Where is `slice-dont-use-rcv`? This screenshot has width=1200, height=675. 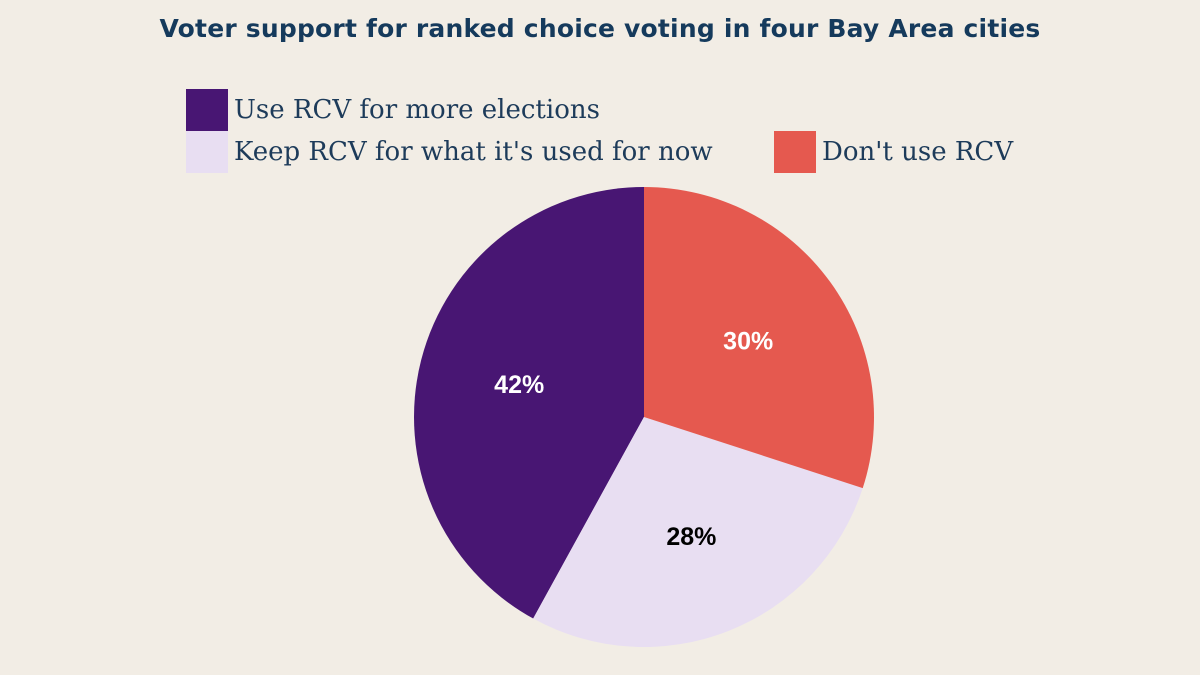
slice-dont-use-rcv is located at coordinates (759, 338).